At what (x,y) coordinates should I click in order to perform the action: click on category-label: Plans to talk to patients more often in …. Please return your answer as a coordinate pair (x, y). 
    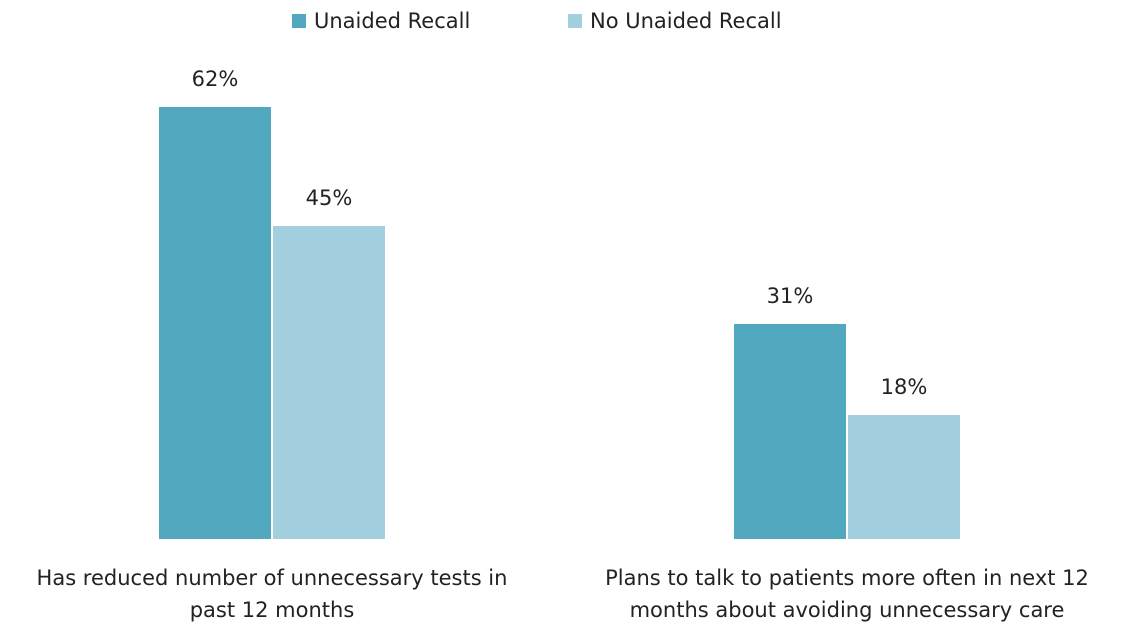
    Looking at the image, I should click on (847, 594).